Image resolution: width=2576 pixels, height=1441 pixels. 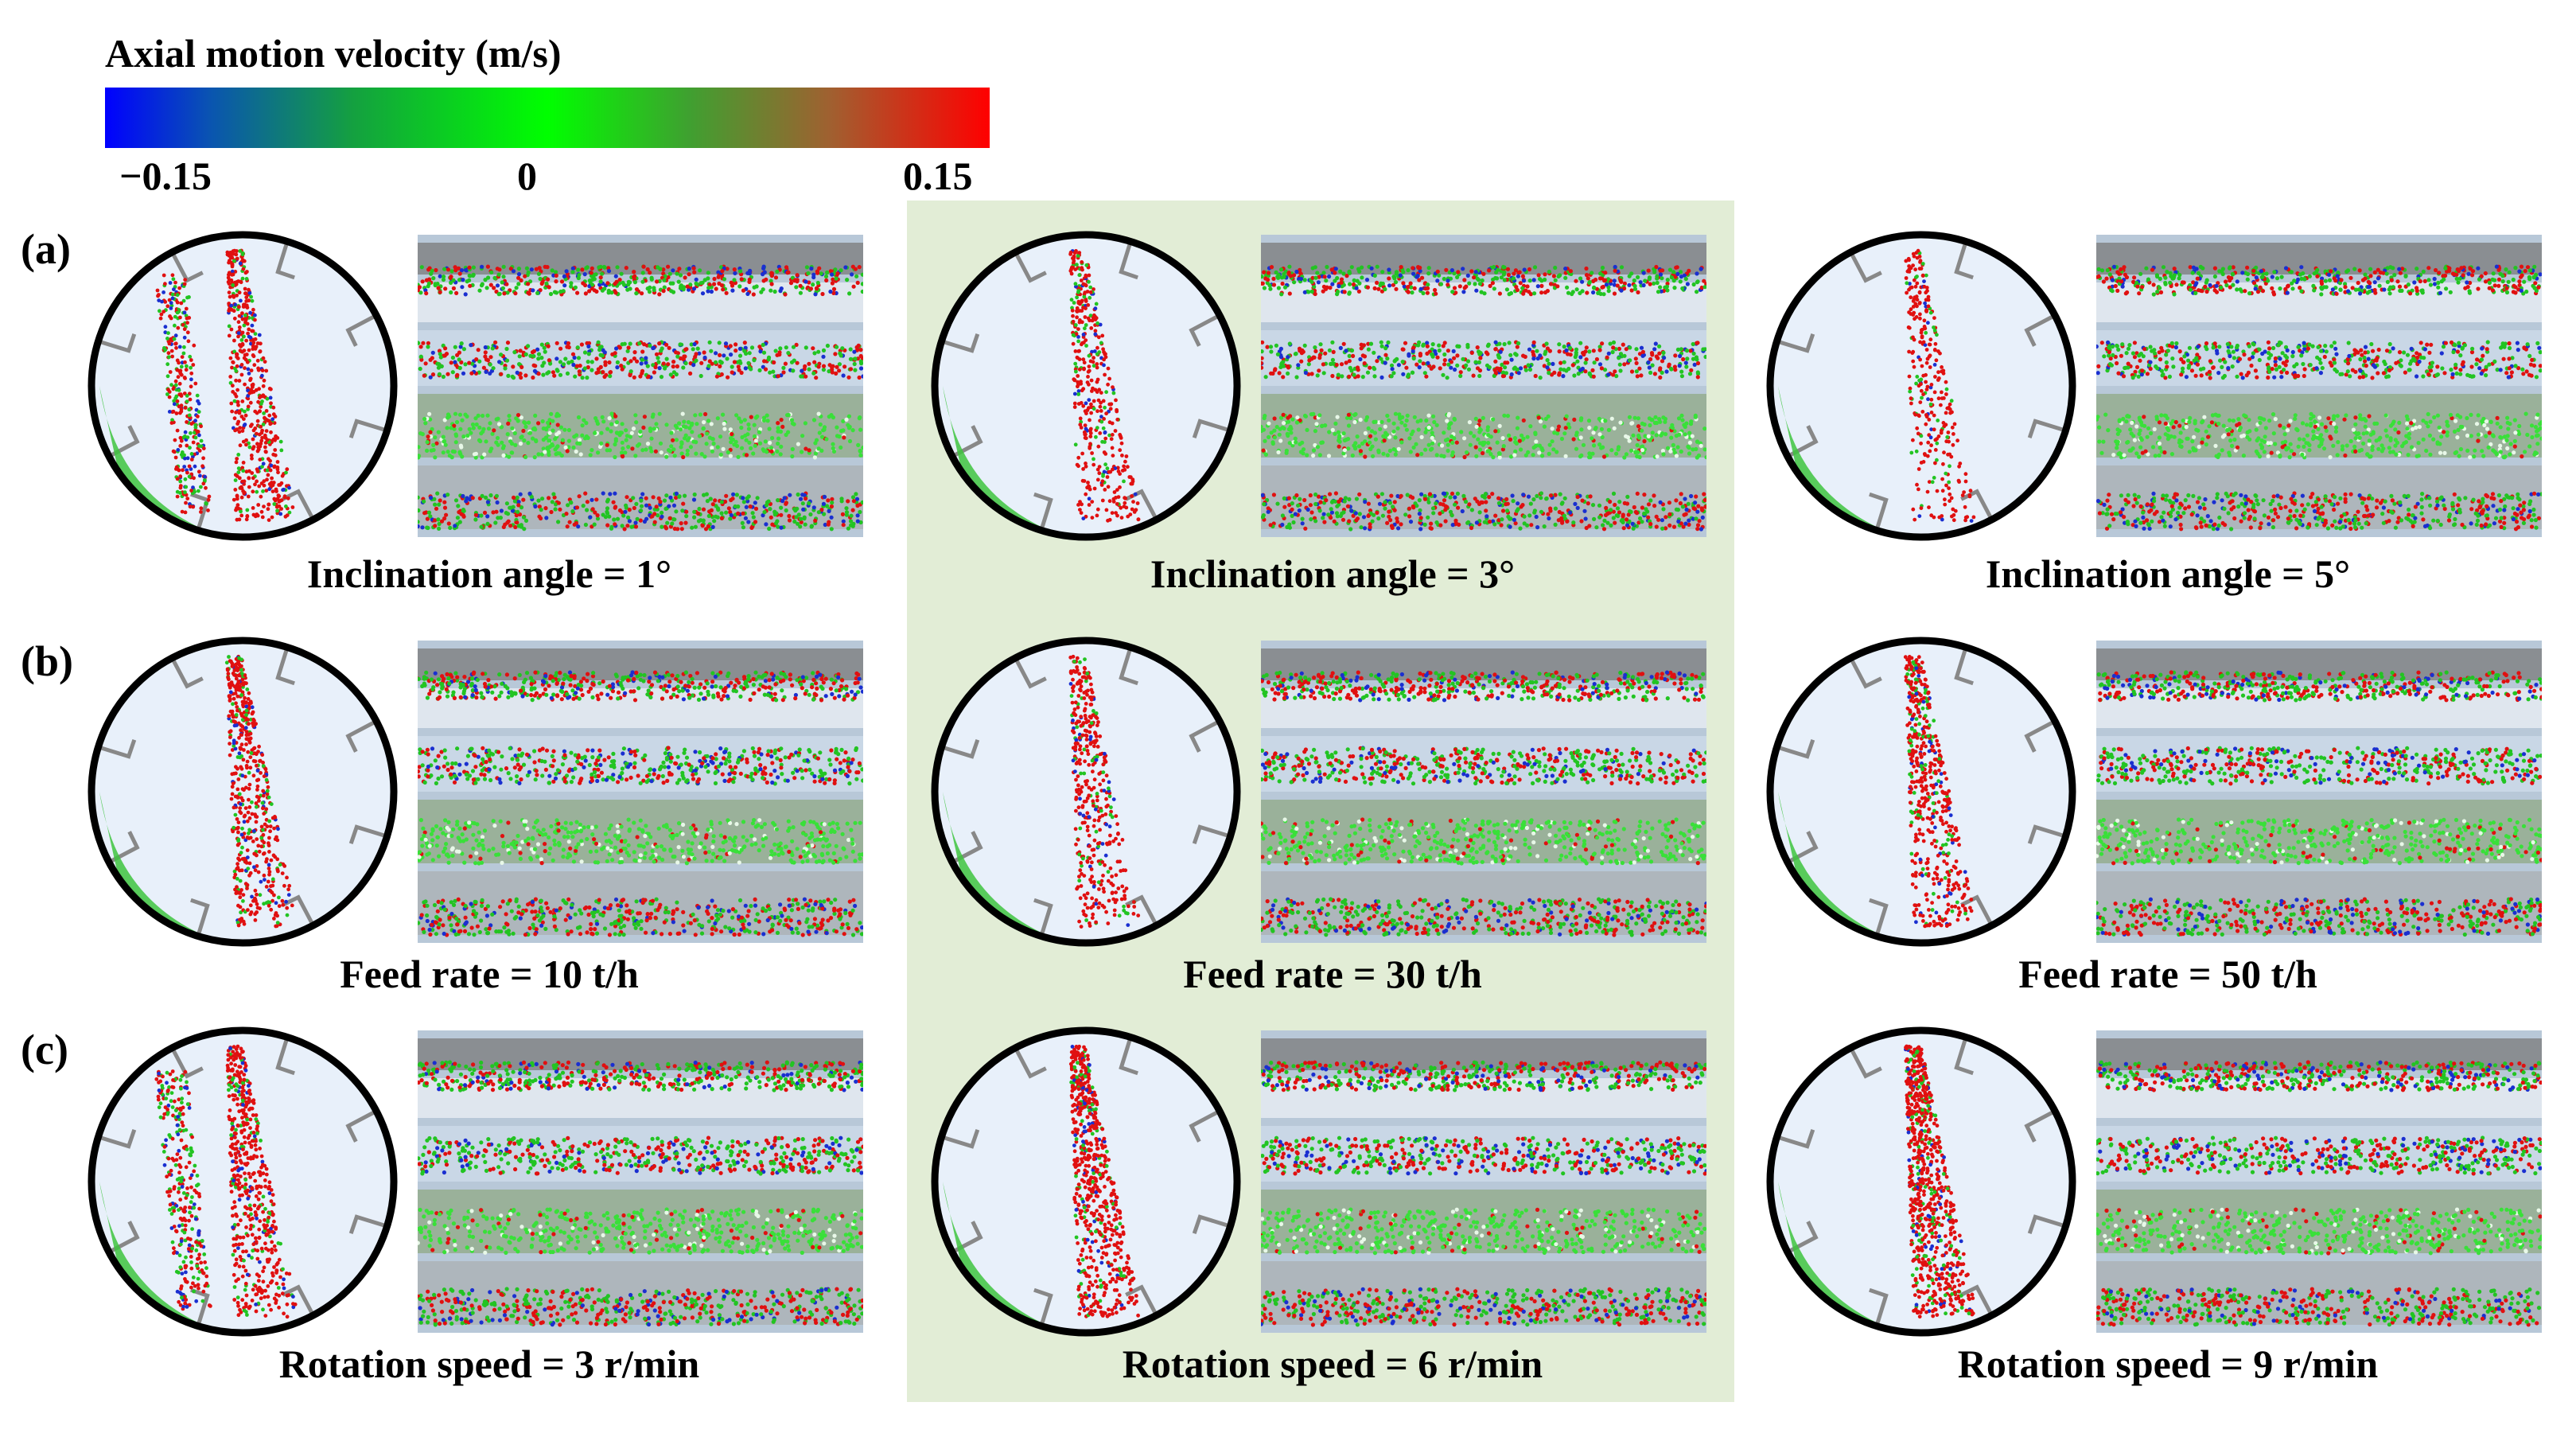 What do you see at coordinates (1333, 574) in the screenshot?
I see `panel-caption: Inclination angle = 3°` at bounding box center [1333, 574].